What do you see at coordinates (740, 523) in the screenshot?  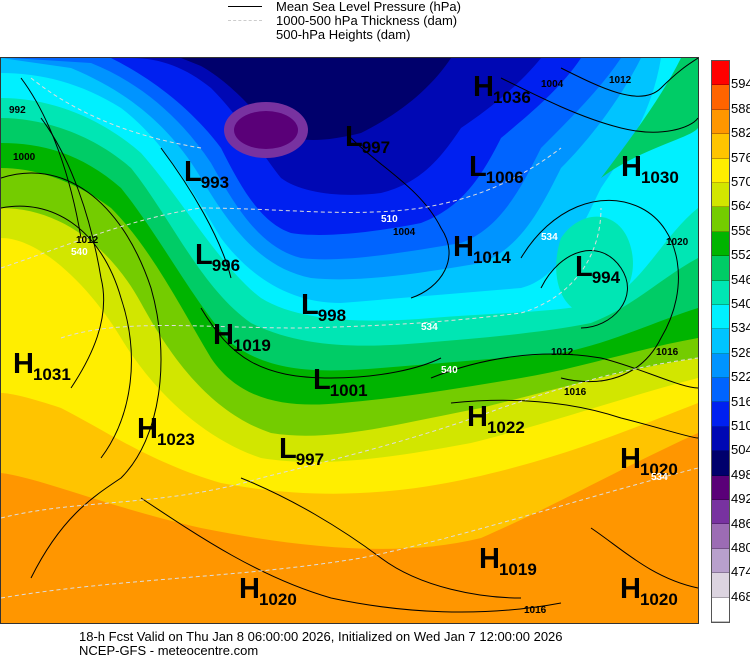 I see `colorbar-label: 486` at bounding box center [740, 523].